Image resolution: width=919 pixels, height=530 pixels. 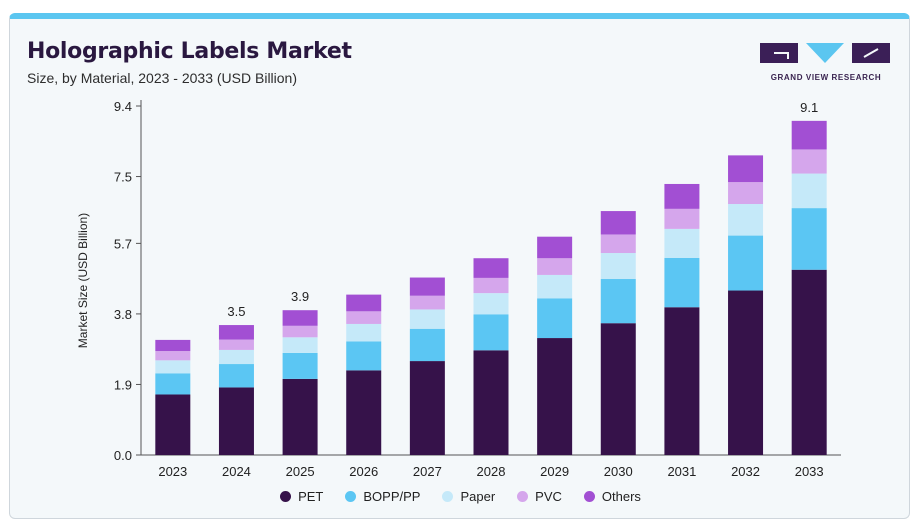 What do you see at coordinates (427, 345) in the screenshot?
I see `bar-segment-bopp-pp-2027` at bounding box center [427, 345].